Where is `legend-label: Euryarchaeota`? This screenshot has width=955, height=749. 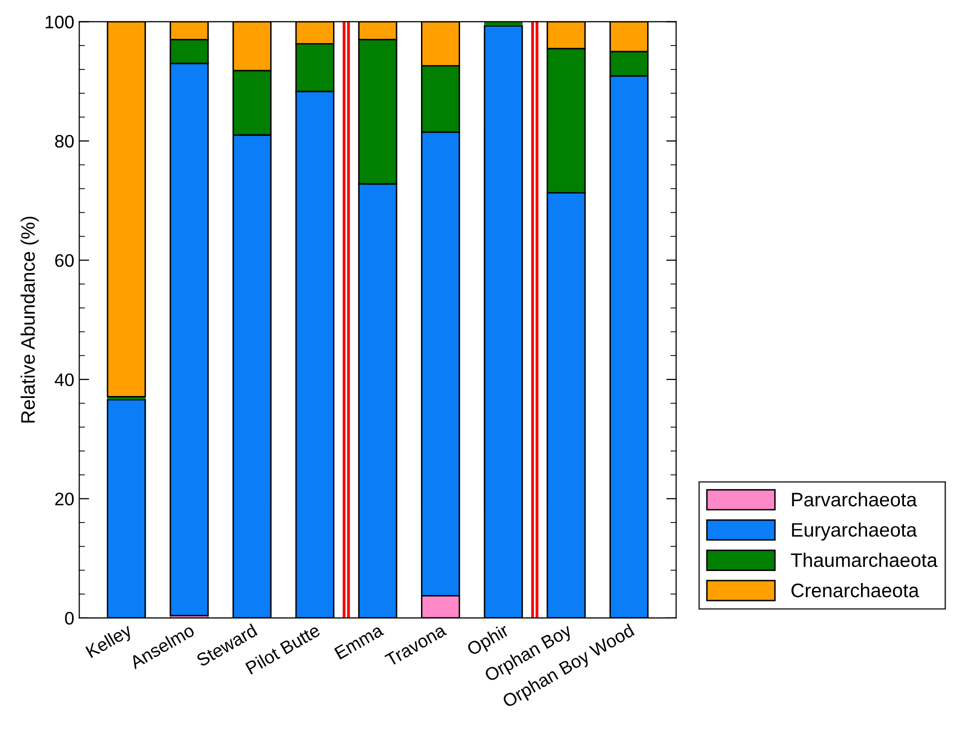 legend-label: Euryarchaeota is located at coordinates (854, 531).